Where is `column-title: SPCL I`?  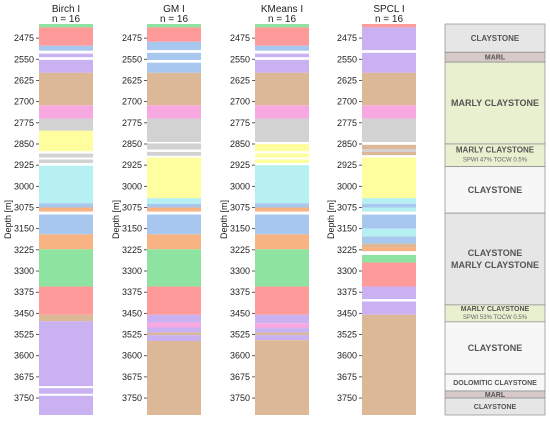
column-title: SPCL I is located at coordinates (388, 9).